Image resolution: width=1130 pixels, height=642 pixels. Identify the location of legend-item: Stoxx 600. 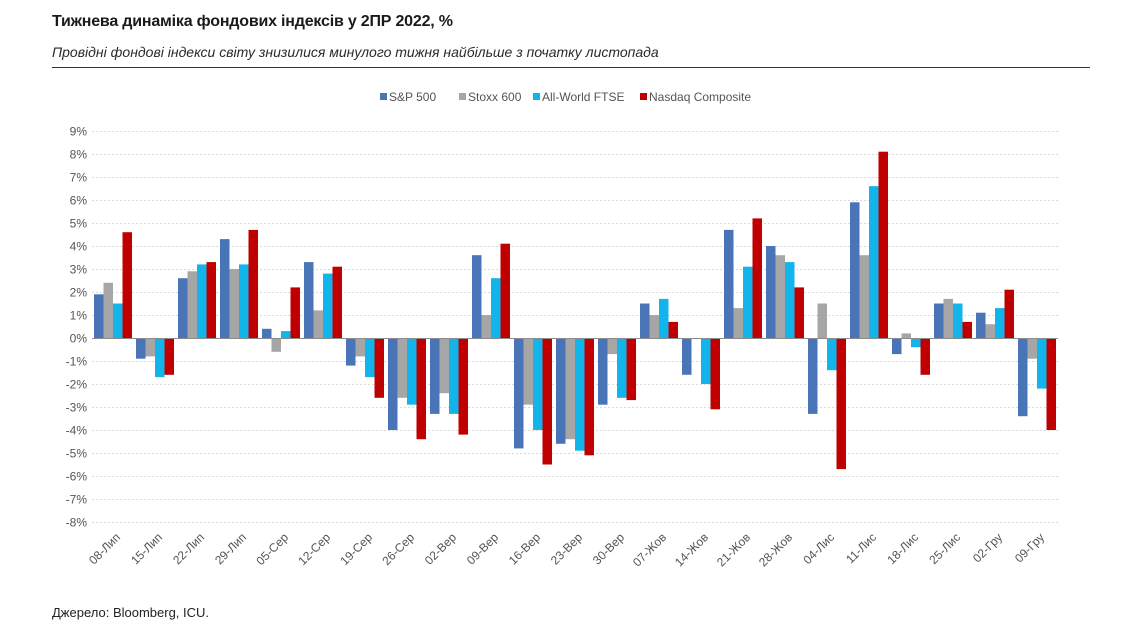
(490, 97).